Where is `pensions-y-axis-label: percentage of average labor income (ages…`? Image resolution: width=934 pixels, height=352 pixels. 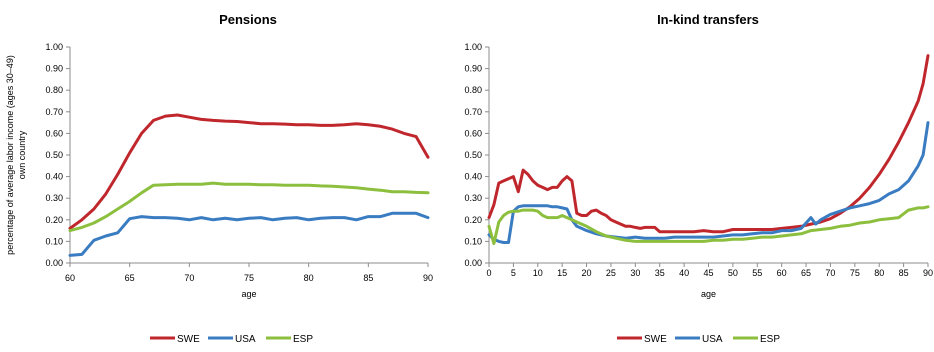 pensions-y-axis-label: percentage of average labor income (ages… is located at coordinates (10, 155).